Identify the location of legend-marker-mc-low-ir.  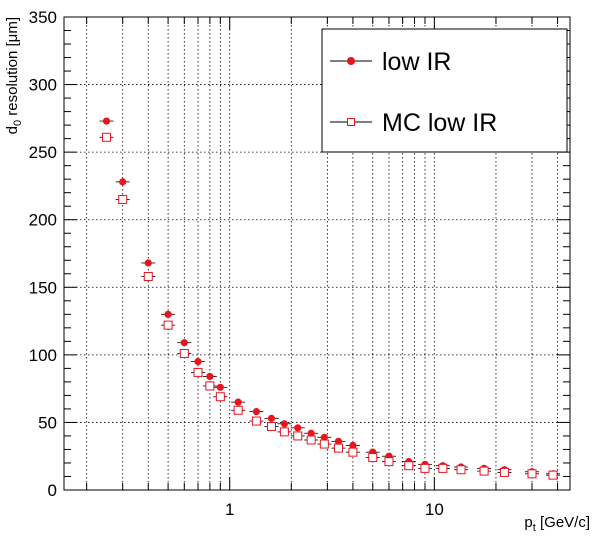
(351, 122).